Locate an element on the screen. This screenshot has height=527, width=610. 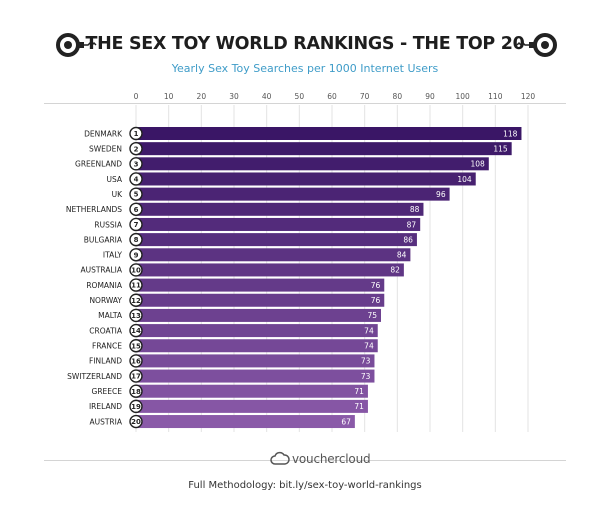
x-tick-label: 100 is located at coordinates (463, 96).